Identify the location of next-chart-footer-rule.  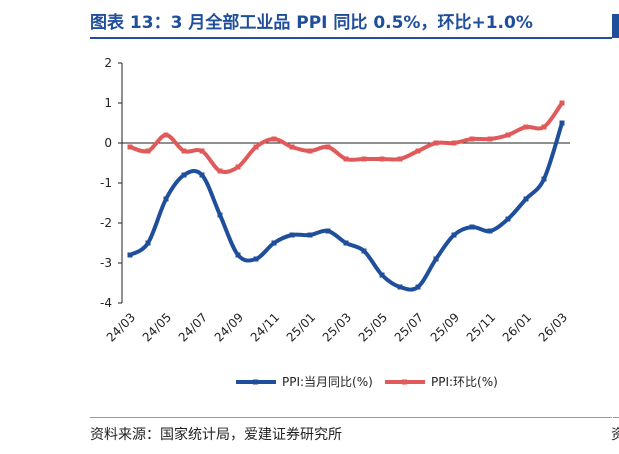
(616, 417).